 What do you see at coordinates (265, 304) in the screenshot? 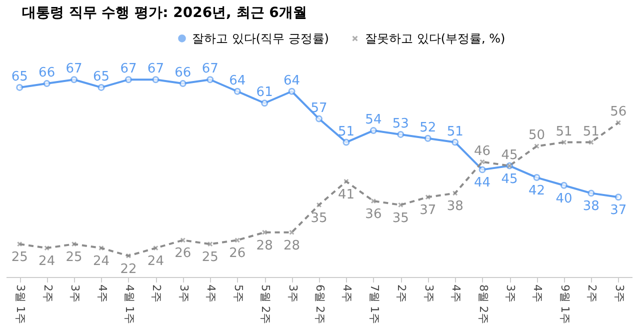
I see `x-tick-label: 5월 2주` at bounding box center [265, 304].